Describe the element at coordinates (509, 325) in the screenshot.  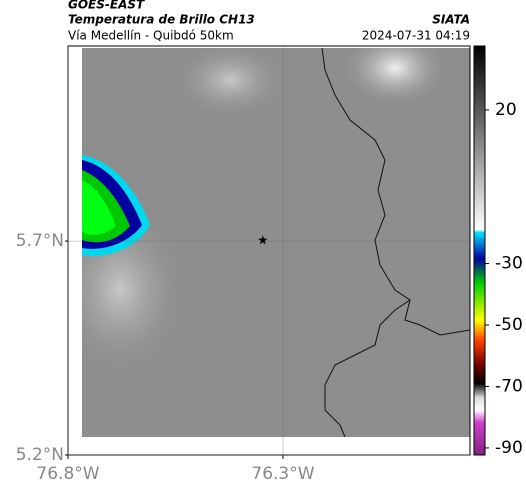
I see `colorbar-tick-label: -50` at that location.